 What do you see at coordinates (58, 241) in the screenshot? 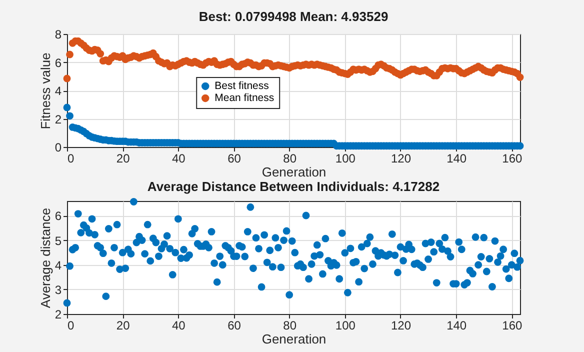
I see `y-tick-label: 5` at bounding box center [58, 241].